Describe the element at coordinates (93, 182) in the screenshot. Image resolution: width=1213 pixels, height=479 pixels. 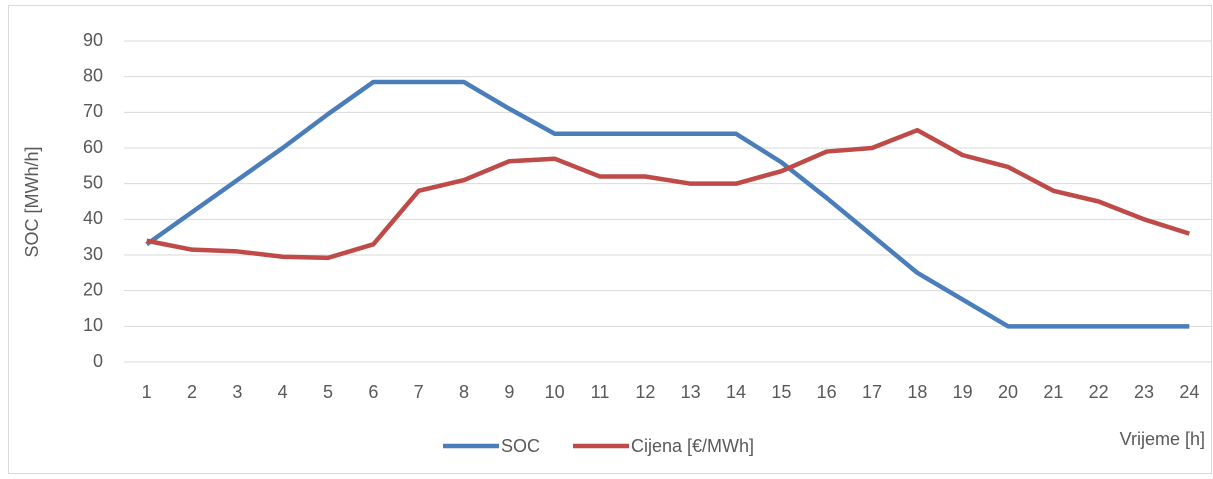
I see `y-tick-label: 50` at that location.